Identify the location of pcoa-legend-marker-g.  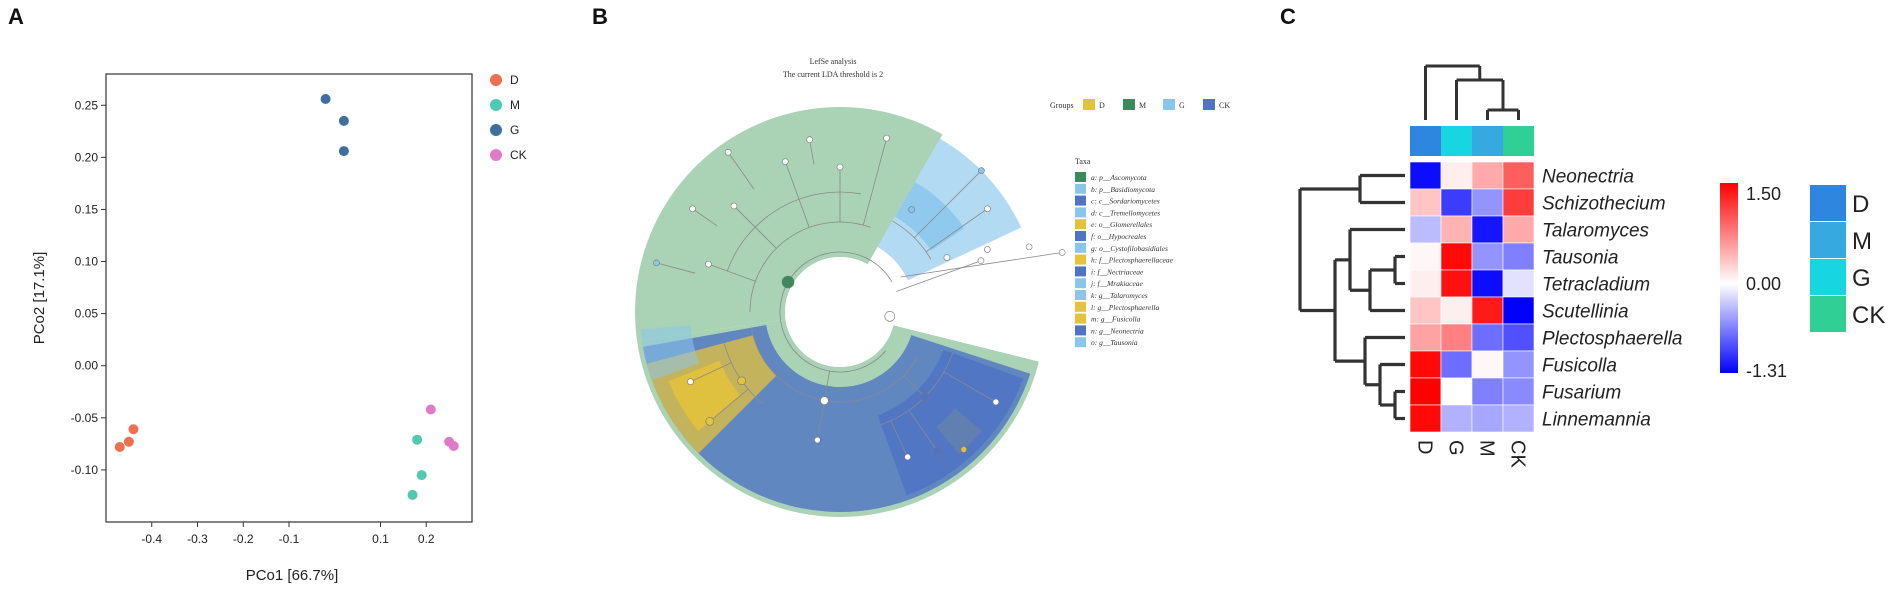
(496, 130).